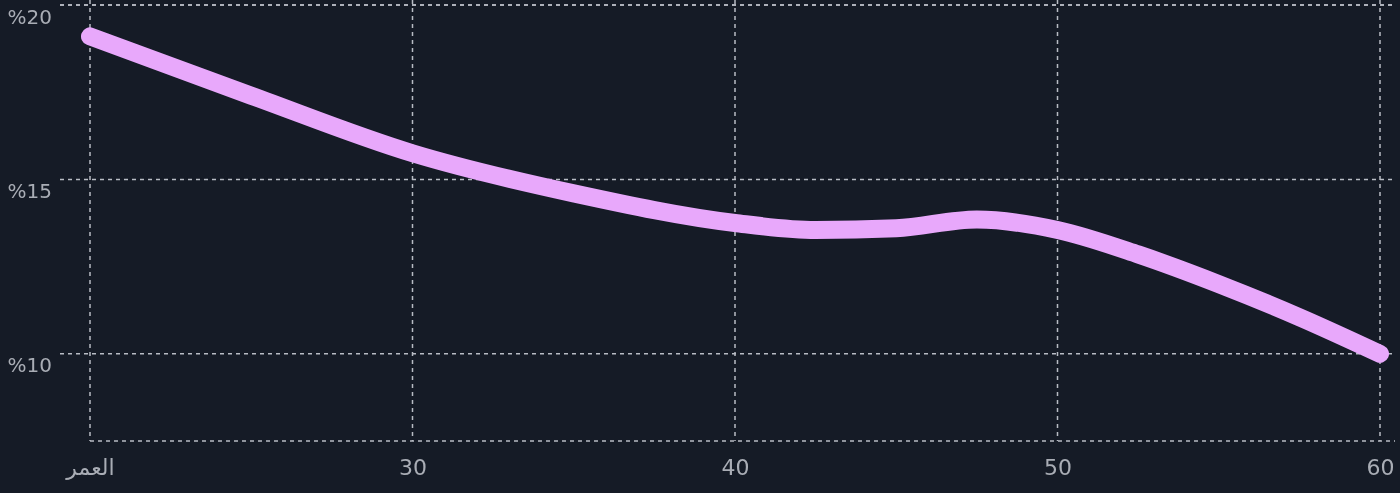 Image resolution: width=1400 pixels, height=493 pixels. What do you see at coordinates (735, 467) in the screenshot?
I see `x-tick-label: 40` at bounding box center [735, 467].